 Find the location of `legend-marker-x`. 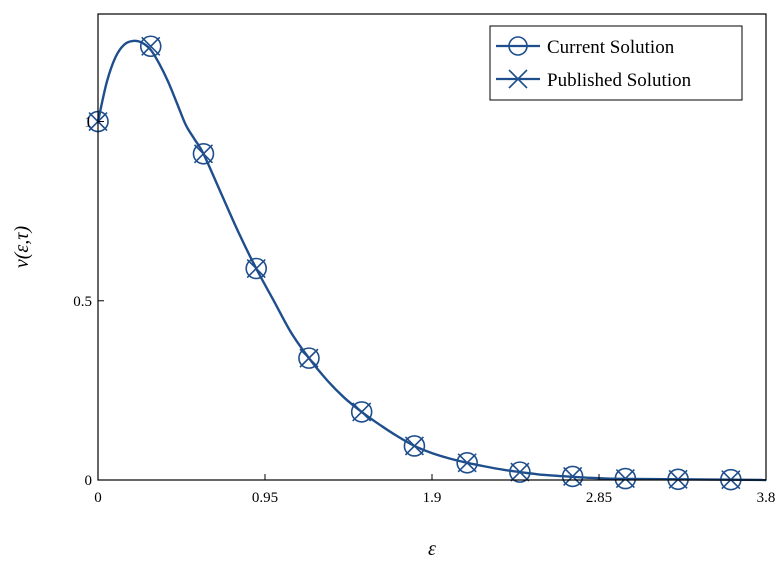

legend-marker-x is located at coordinates (518, 79).